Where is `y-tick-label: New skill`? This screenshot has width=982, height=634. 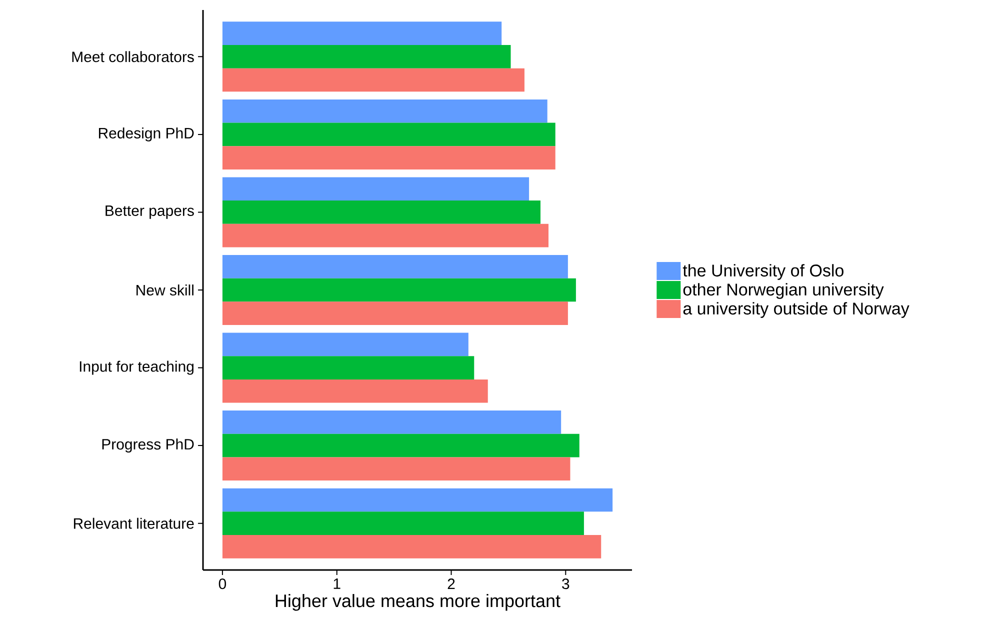
y-tick-label: New skill is located at coordinates (165, 290).